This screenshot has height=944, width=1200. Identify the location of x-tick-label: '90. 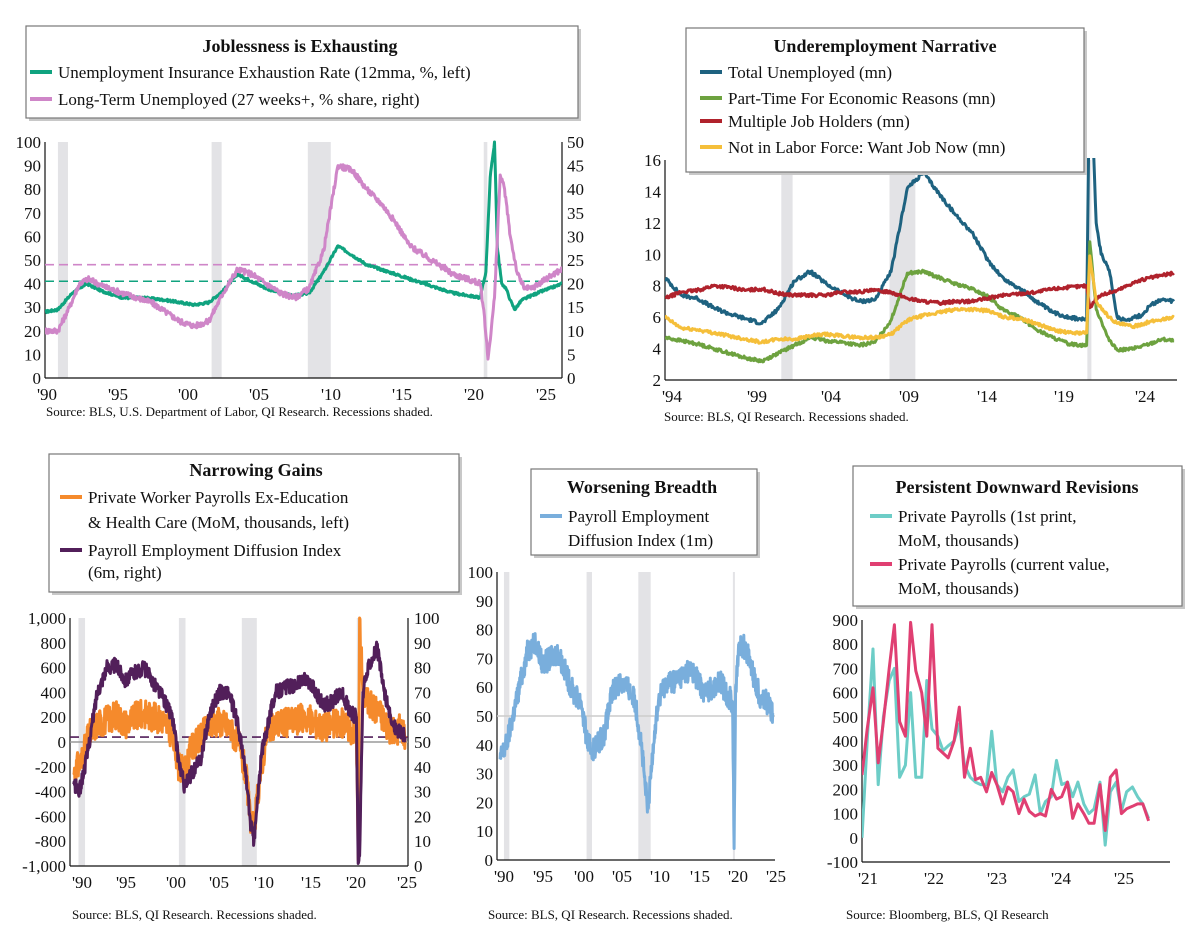
(82, 882).